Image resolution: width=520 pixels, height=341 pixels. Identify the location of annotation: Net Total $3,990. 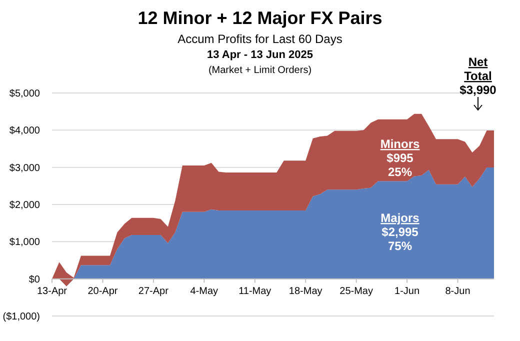
(478, 76).